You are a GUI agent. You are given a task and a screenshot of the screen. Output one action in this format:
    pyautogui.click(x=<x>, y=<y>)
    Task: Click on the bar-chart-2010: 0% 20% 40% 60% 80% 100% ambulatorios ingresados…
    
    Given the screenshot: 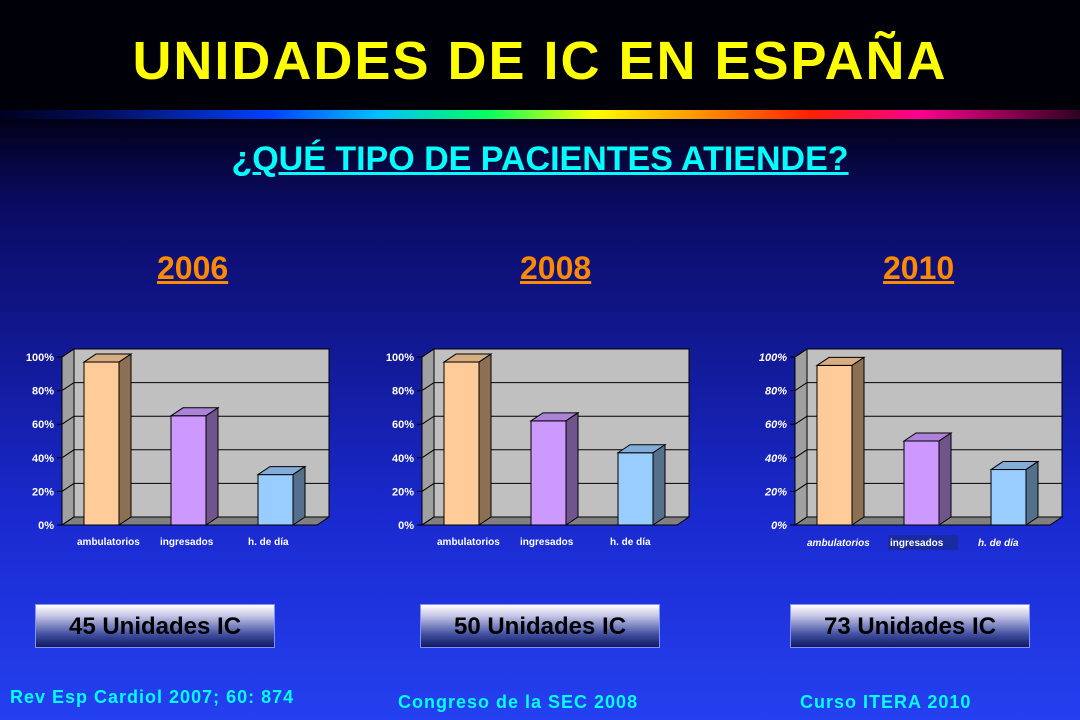 What is the action you would take?
    pyautogui.click(x=911, y=449)
    